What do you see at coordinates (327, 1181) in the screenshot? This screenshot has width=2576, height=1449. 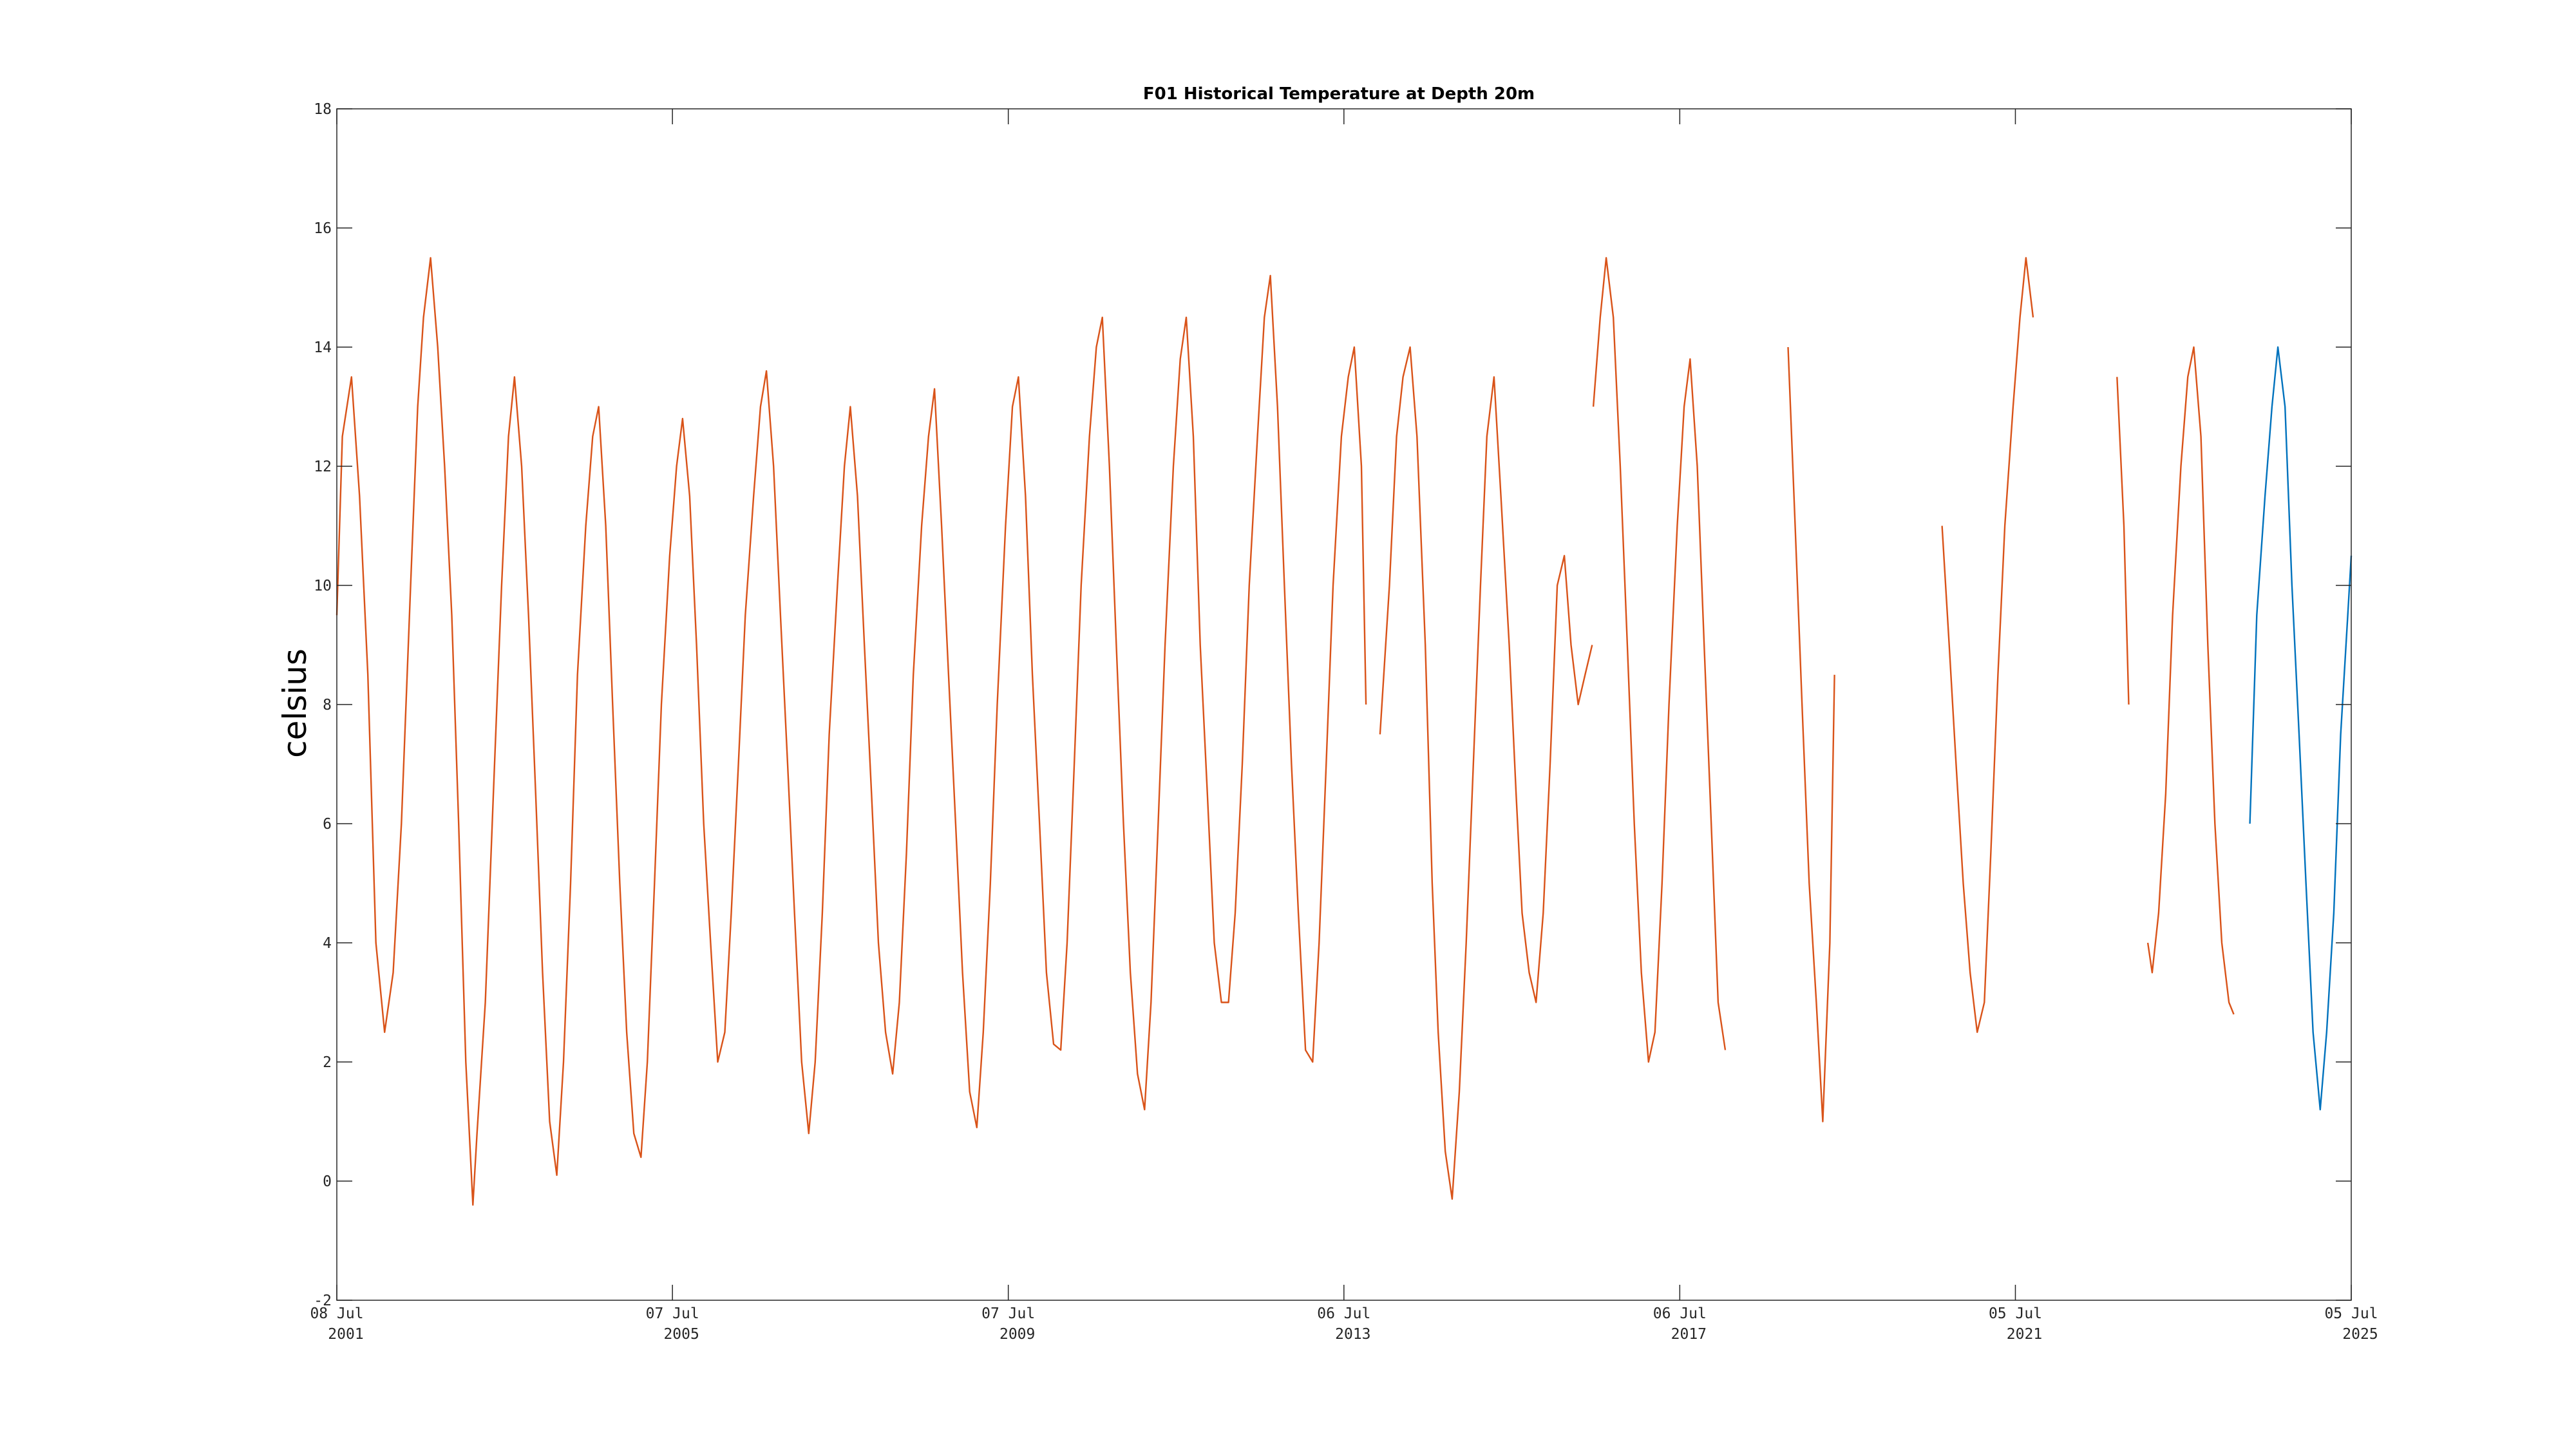 I see `y-tick-label: 0` at bounding box center [327, 1181].